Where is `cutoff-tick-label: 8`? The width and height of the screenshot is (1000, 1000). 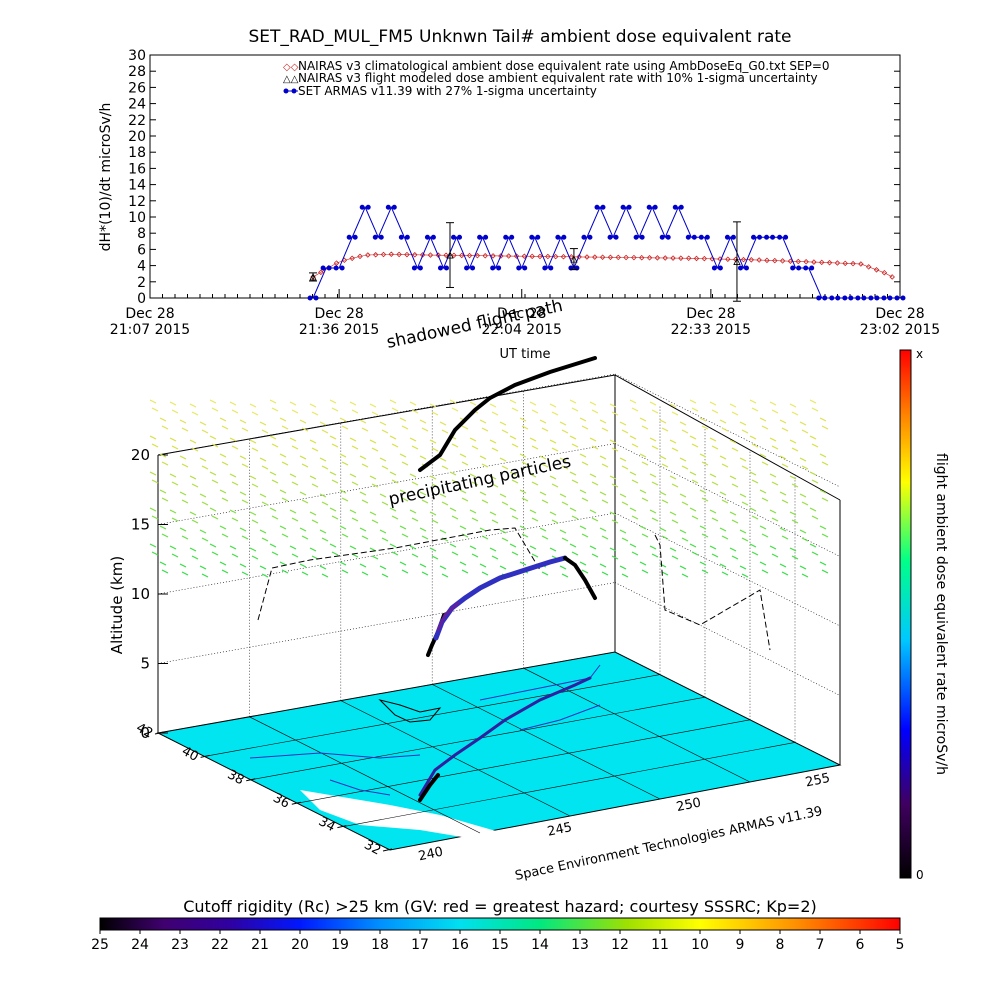 cutoff-tick-label: 8 is located at coordinates (780, 945).